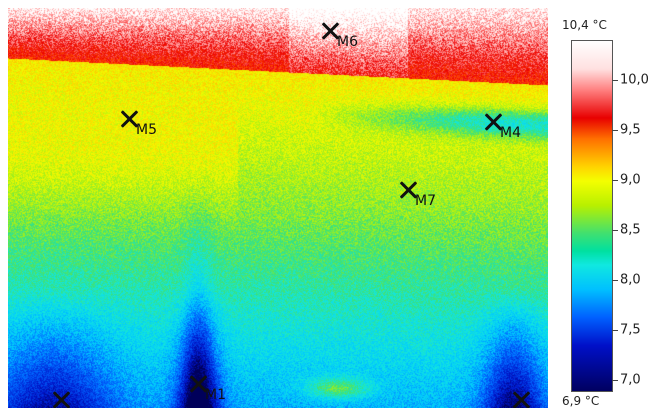 Image resolution: width=655 pixels, height=412 pixels. I want to click on scale-max-label: 10,4 °C, so click(584, 25).